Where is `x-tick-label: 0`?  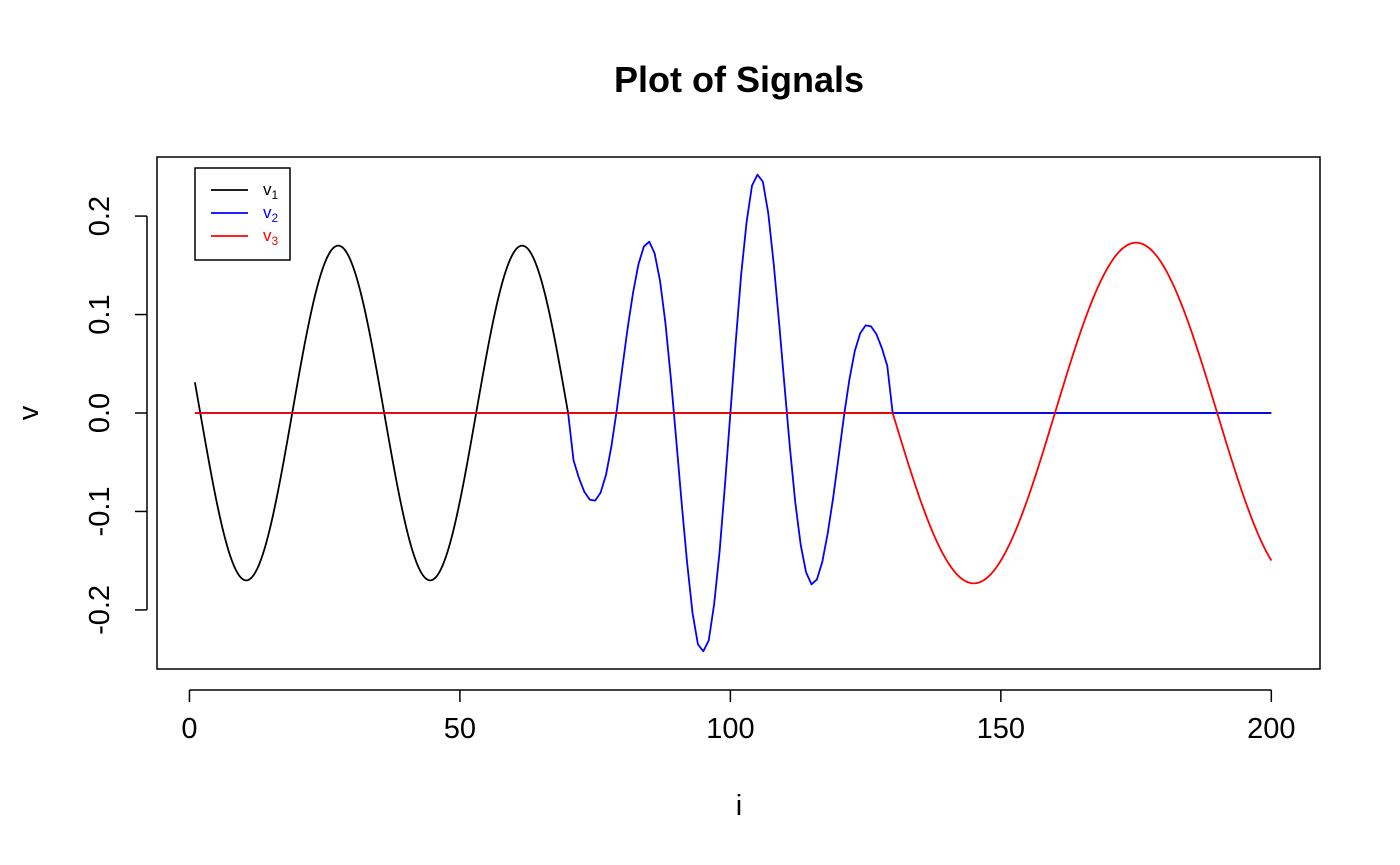
x-tick-label: 0 is located at coordinates (189, 729).